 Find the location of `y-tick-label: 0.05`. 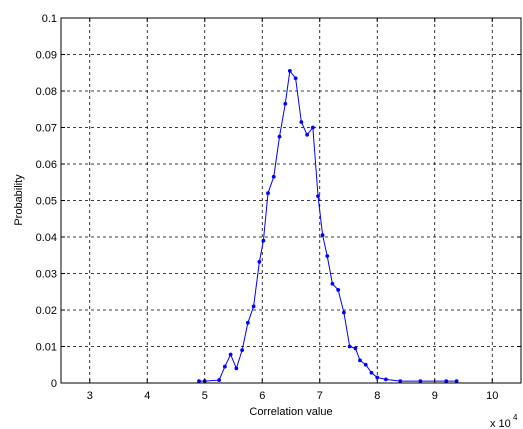

y-tick-label: 0.05 is located at coordinates (46, 202).